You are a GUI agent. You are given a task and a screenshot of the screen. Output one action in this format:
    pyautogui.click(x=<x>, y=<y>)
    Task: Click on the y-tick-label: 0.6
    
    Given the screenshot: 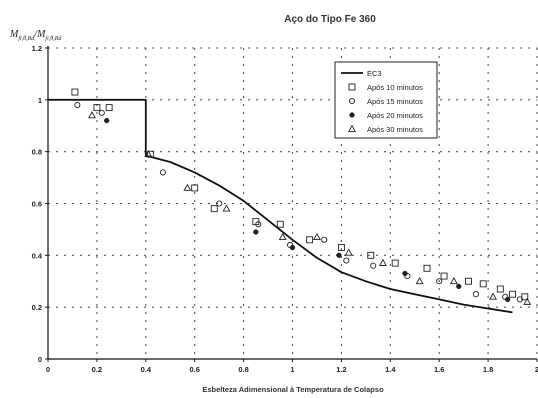 What is the action you would take?
    pyautogui.click(x=37, y=204)
    